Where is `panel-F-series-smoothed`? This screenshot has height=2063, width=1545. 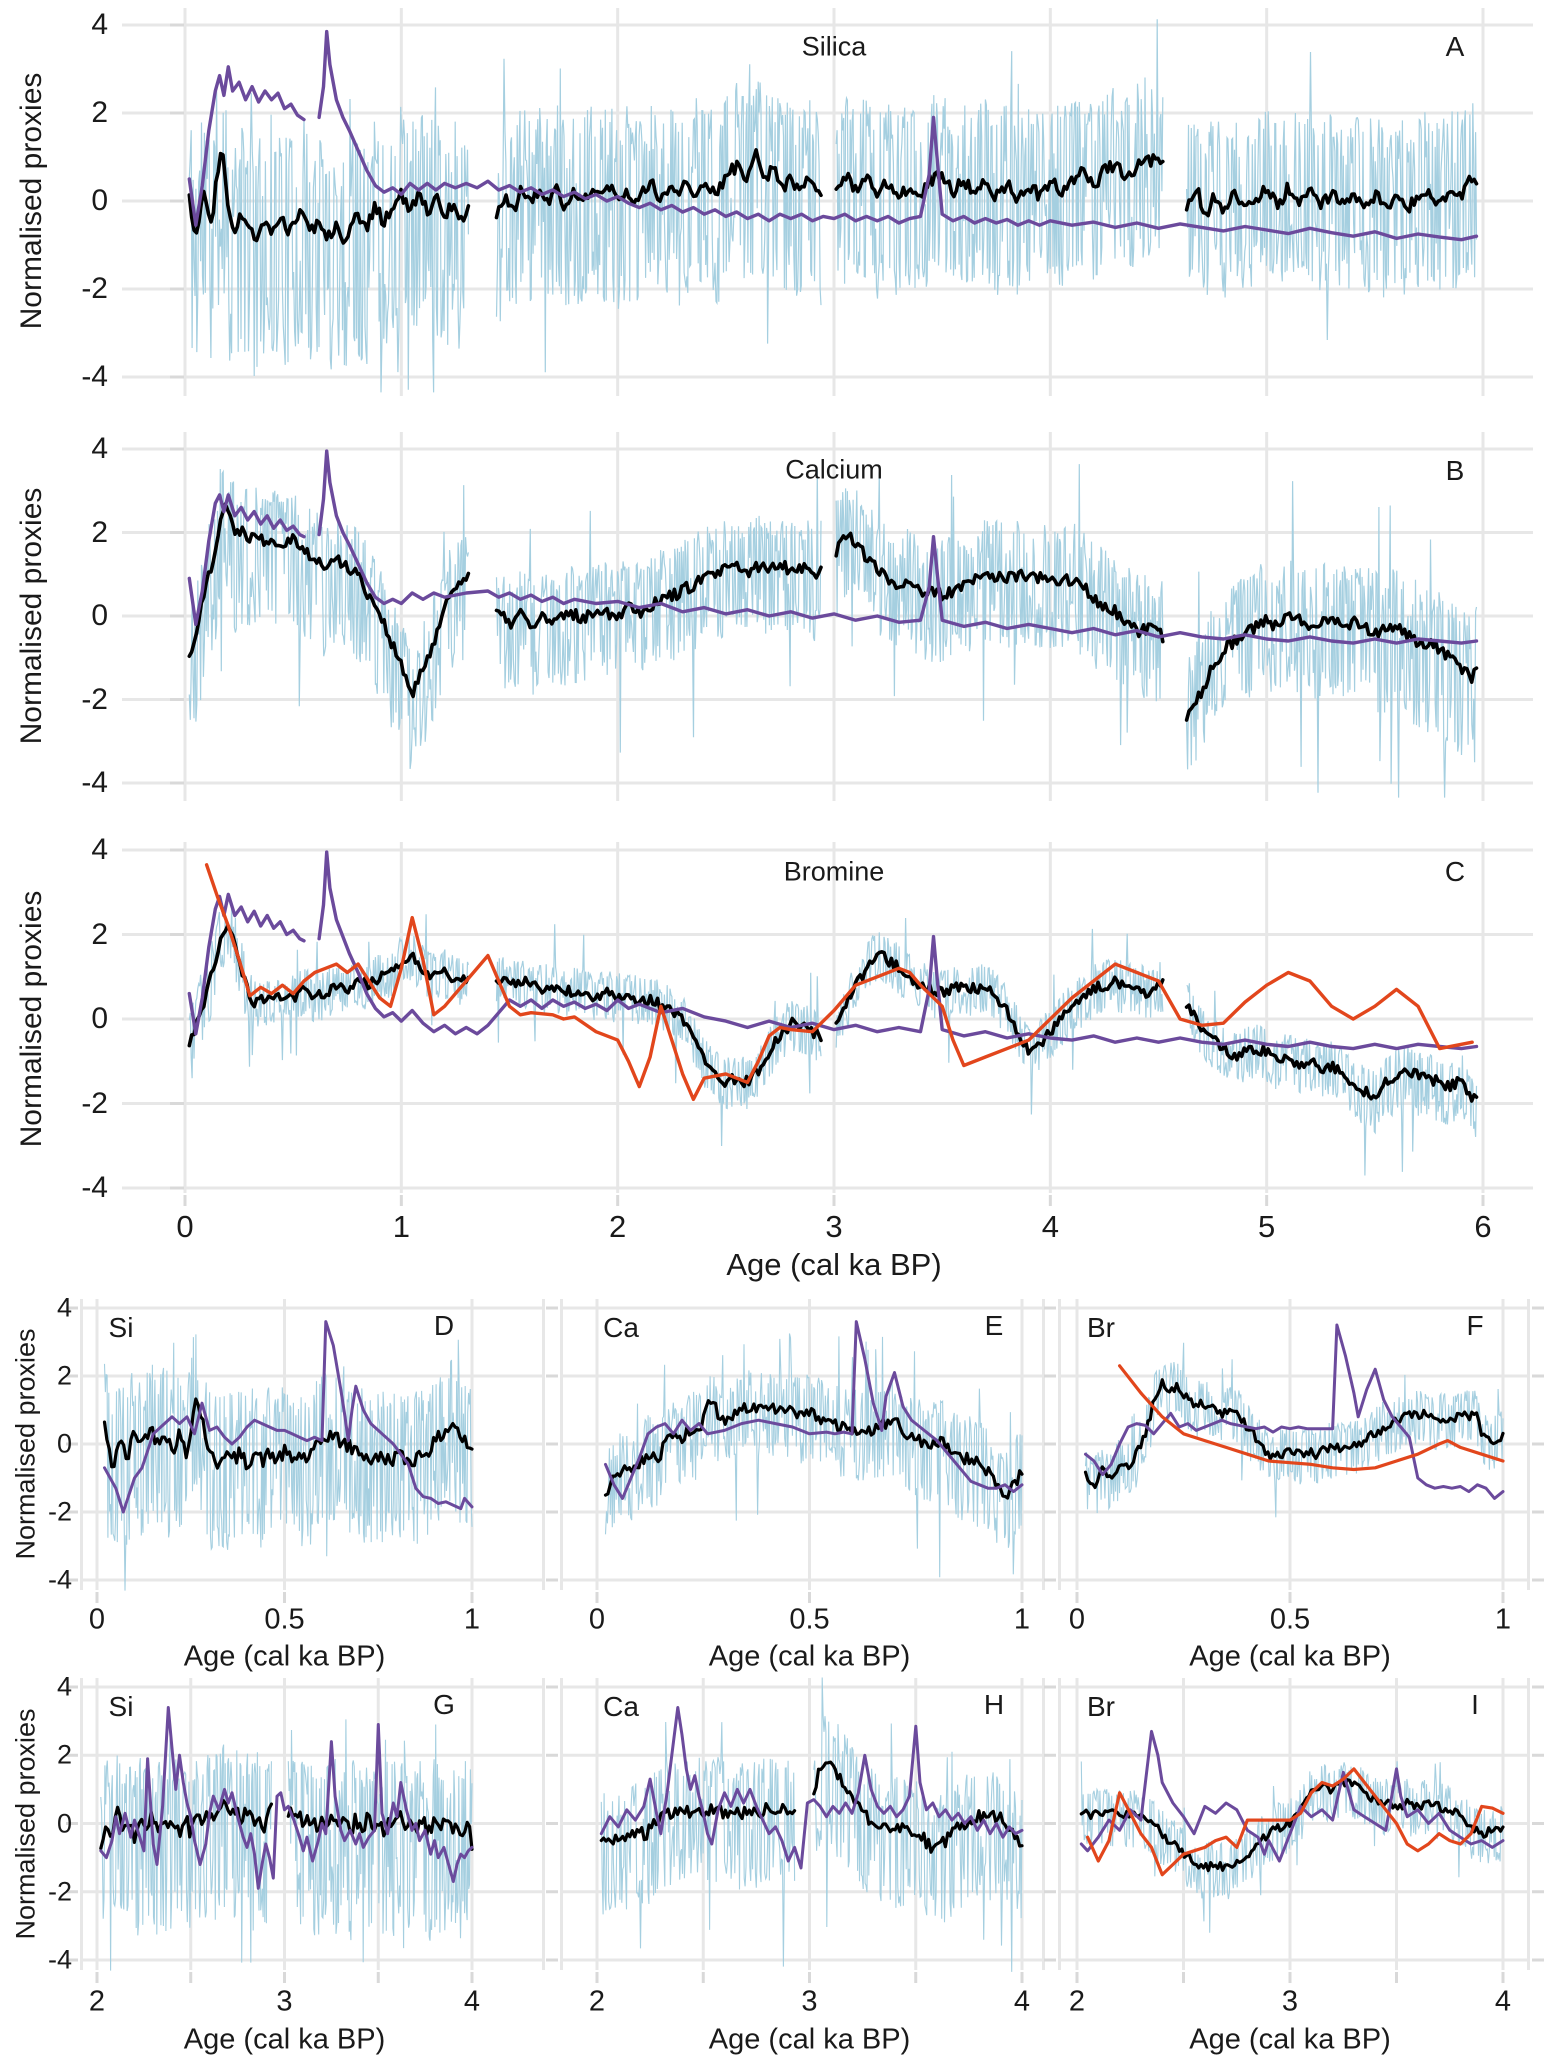 panel-F-series-smoothed is located at coordinates (1294, 1433).